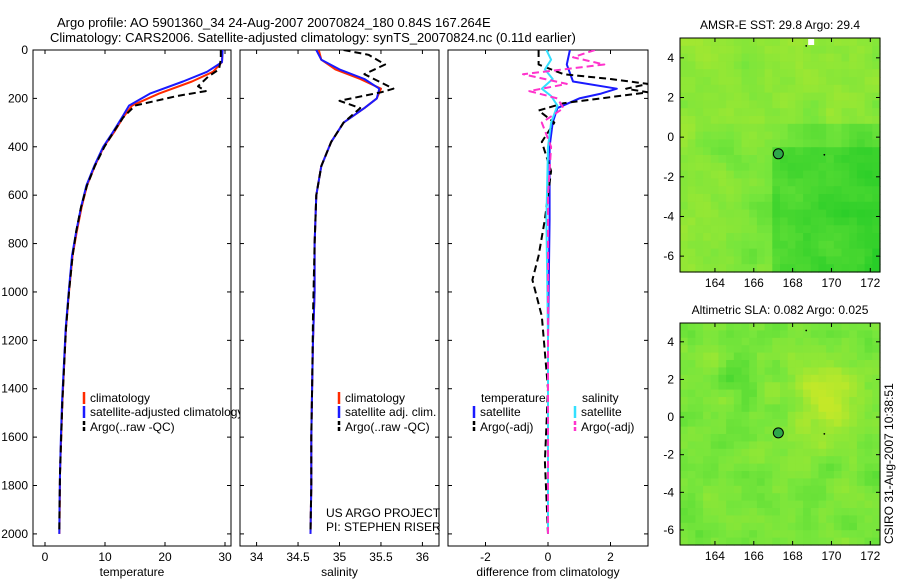 This screenshot has height=580, width=900. I want to click on y-tick-label: -2, so click(668, 177).